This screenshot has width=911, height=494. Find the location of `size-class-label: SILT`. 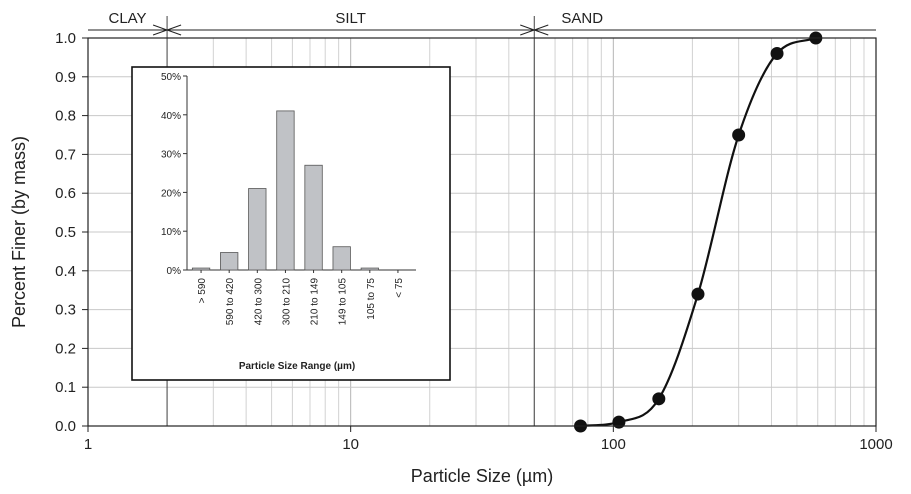

size-class-label: SILT is located at coordinates (350, 18).